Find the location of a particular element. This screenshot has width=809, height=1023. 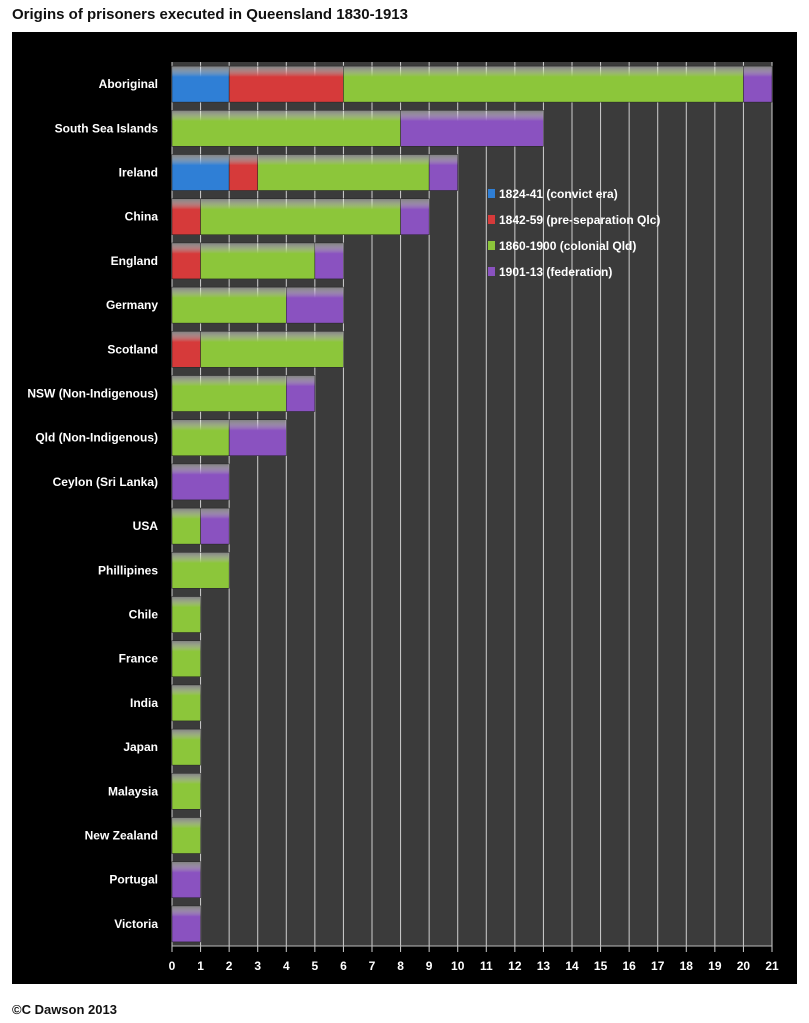

x-tick-label: 4 is located at coordinates (286, 966).